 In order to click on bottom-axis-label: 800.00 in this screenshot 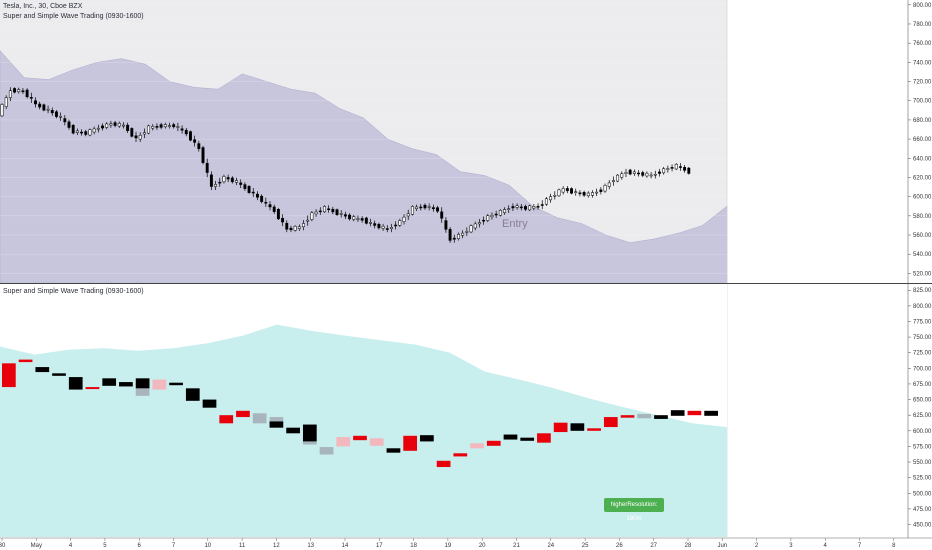, I will do `click(922, 307)`.